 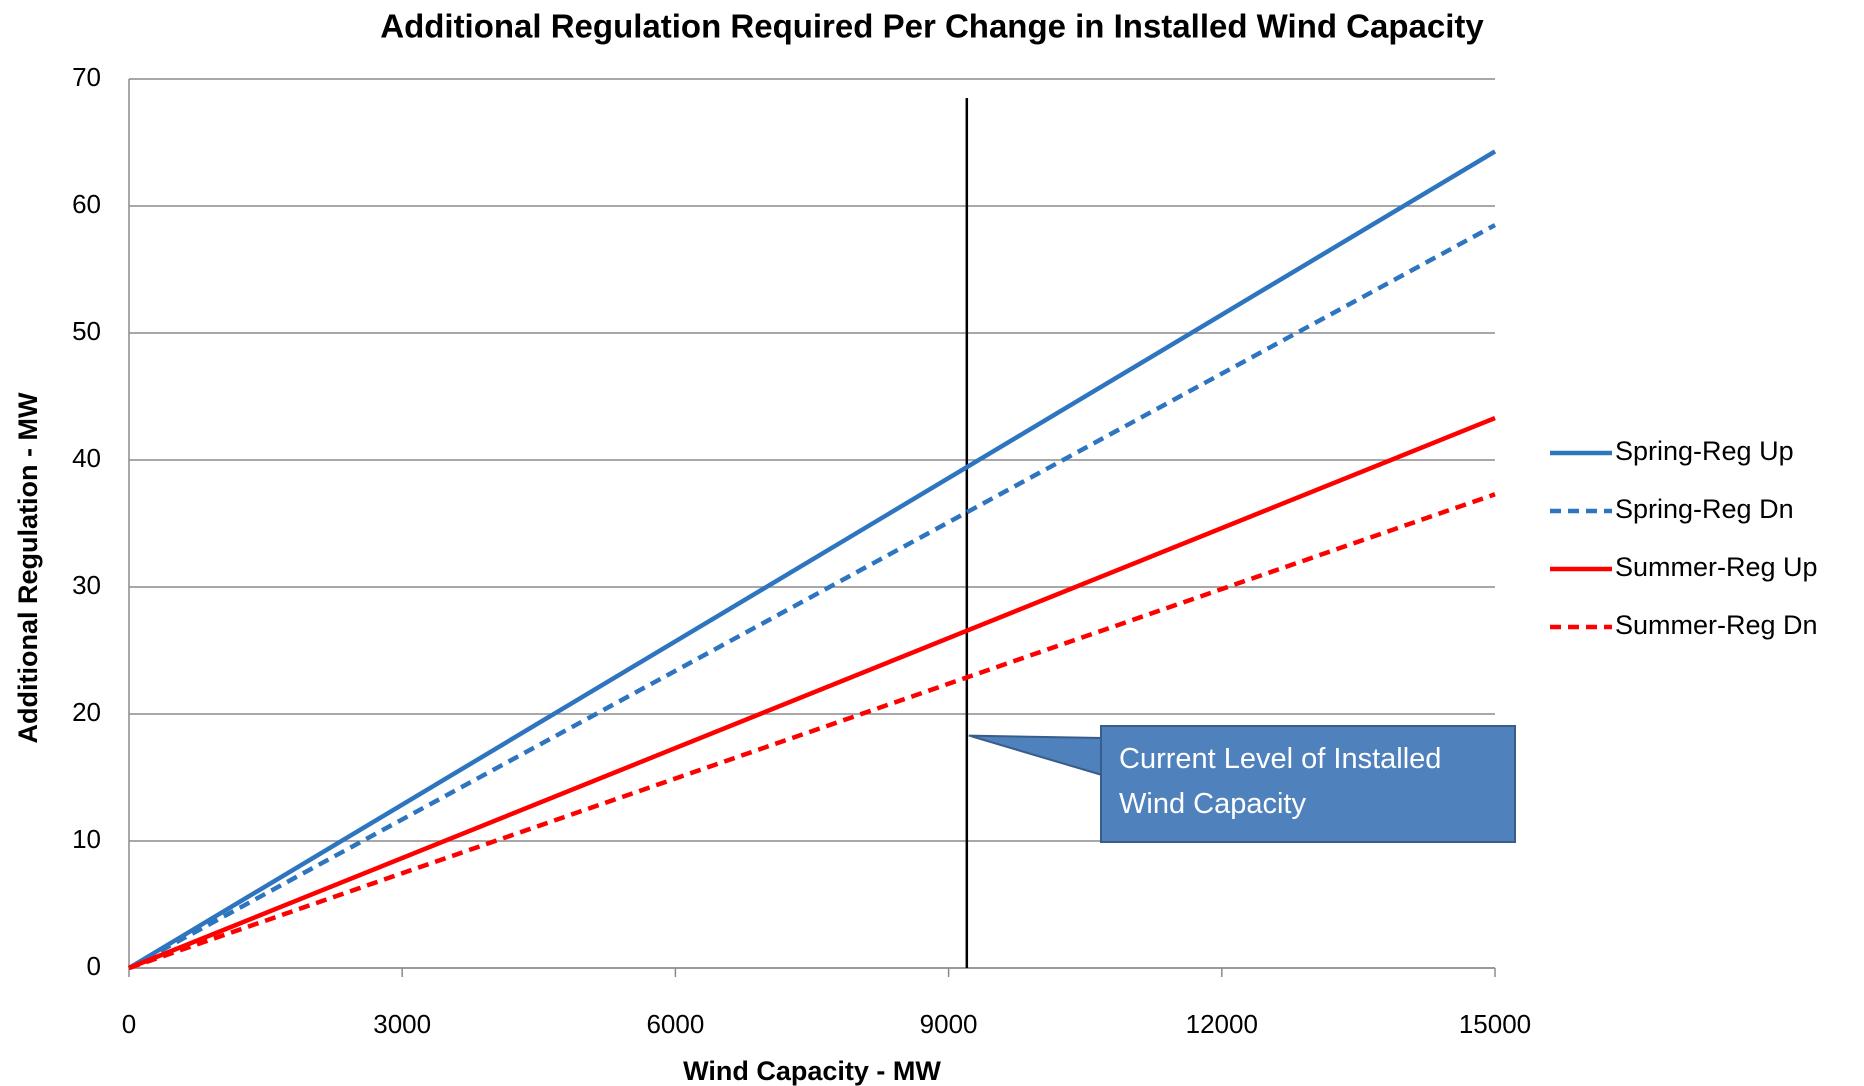 I want to click on legend-label: Spring-Reg Up, so click(x=1704, y=451).